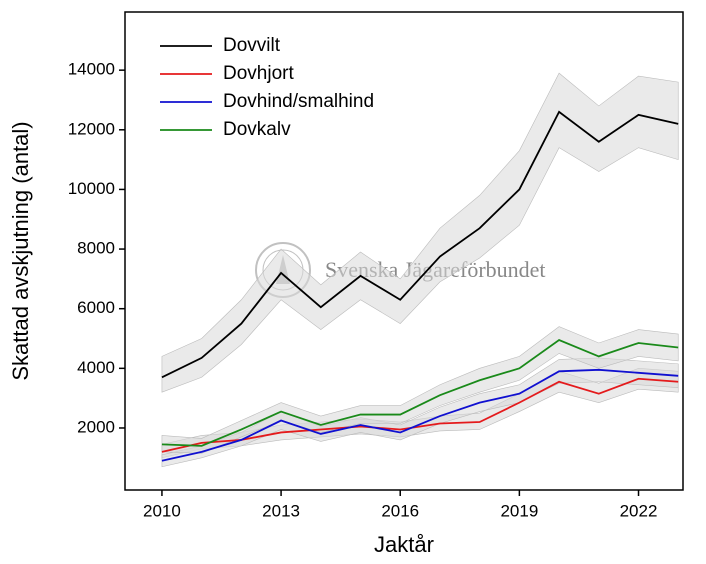  I want to click on legend-label: Dovhind/smalhind, so click(298, 101).